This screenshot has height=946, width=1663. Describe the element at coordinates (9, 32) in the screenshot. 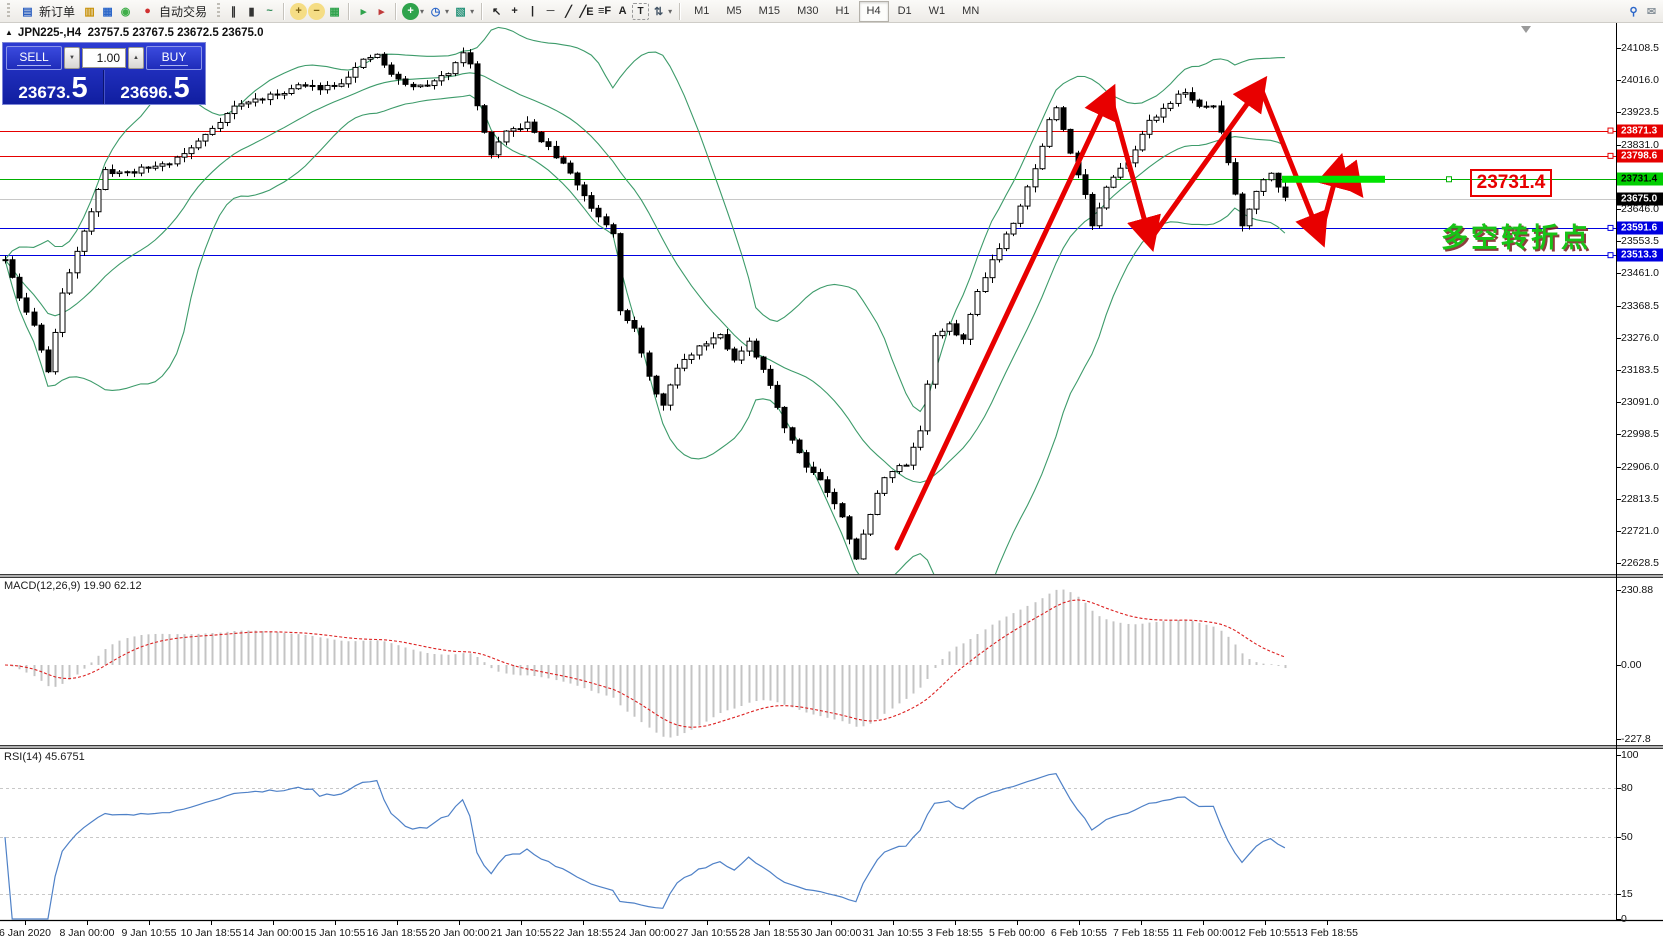

I see `collapse-icon: ▲` at that location.